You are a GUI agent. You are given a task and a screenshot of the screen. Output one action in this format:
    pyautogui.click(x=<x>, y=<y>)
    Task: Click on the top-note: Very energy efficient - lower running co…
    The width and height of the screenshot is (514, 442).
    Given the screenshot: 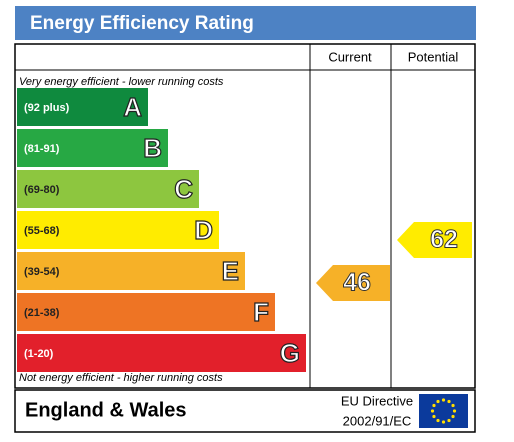 What is the action you would take?
    pyautogui.click(x=121, y=82)
    